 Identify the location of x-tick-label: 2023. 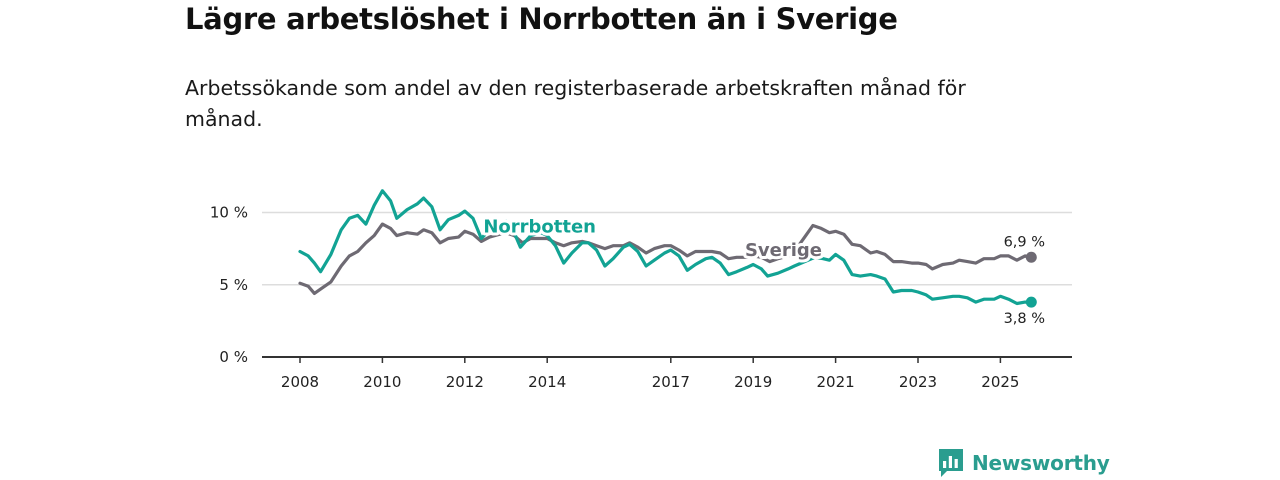
(918, 382).